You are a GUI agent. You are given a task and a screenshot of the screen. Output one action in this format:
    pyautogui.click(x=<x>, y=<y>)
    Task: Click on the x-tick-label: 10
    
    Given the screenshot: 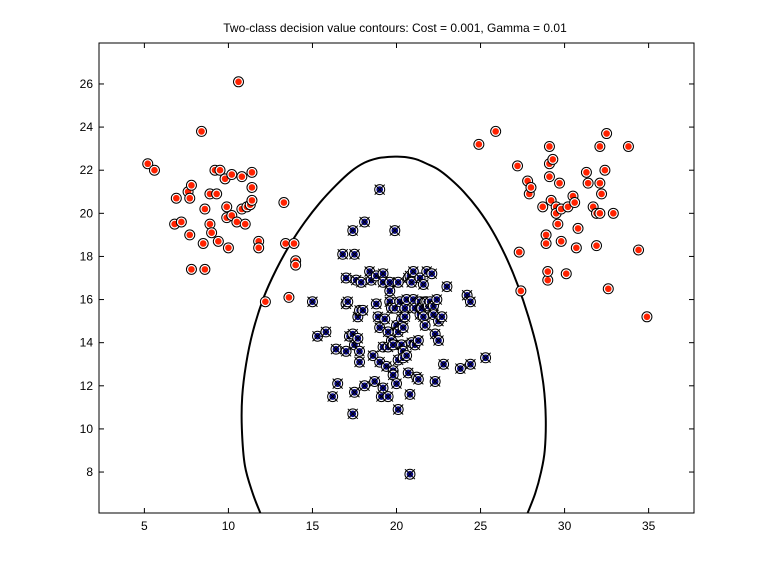 What is the action you would take?
    pyautogui.click(x=229, y=526)
    